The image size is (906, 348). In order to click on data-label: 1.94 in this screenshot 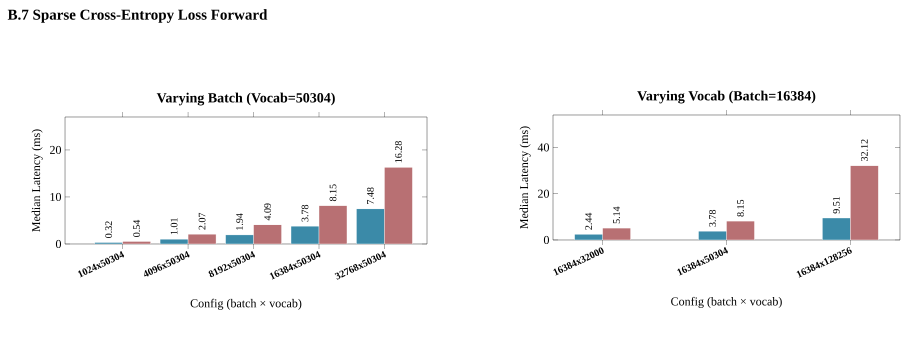, I will do `click(239, 221)`.